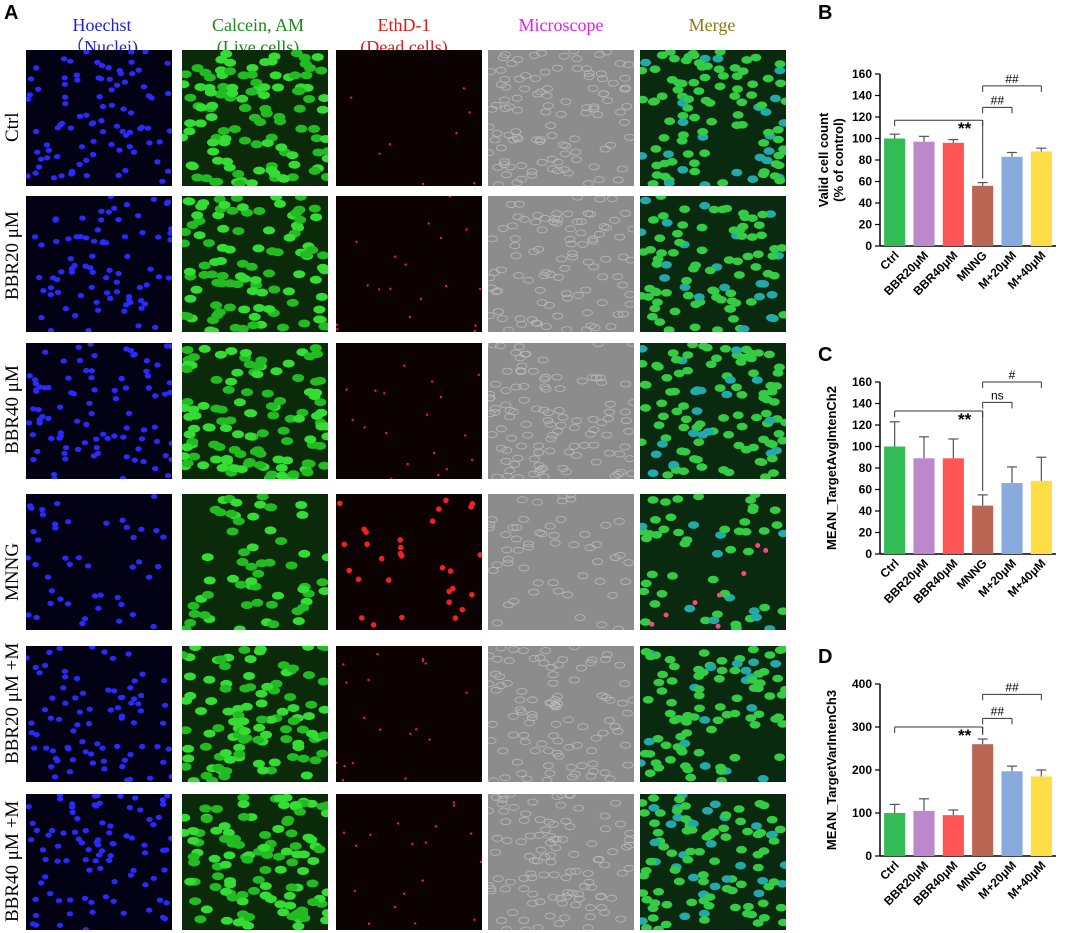  What do you see at coordinates (965, 735) in the screenshot?
I see `significance-label: **` at bounding box center [965, 735].